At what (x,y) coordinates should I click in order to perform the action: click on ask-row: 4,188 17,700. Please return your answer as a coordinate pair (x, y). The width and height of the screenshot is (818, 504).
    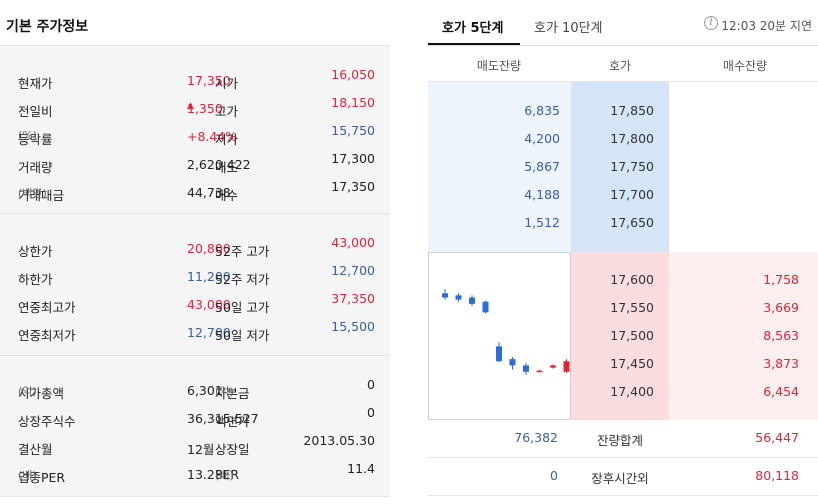
    Looking at the image, I should click on (623, 195).